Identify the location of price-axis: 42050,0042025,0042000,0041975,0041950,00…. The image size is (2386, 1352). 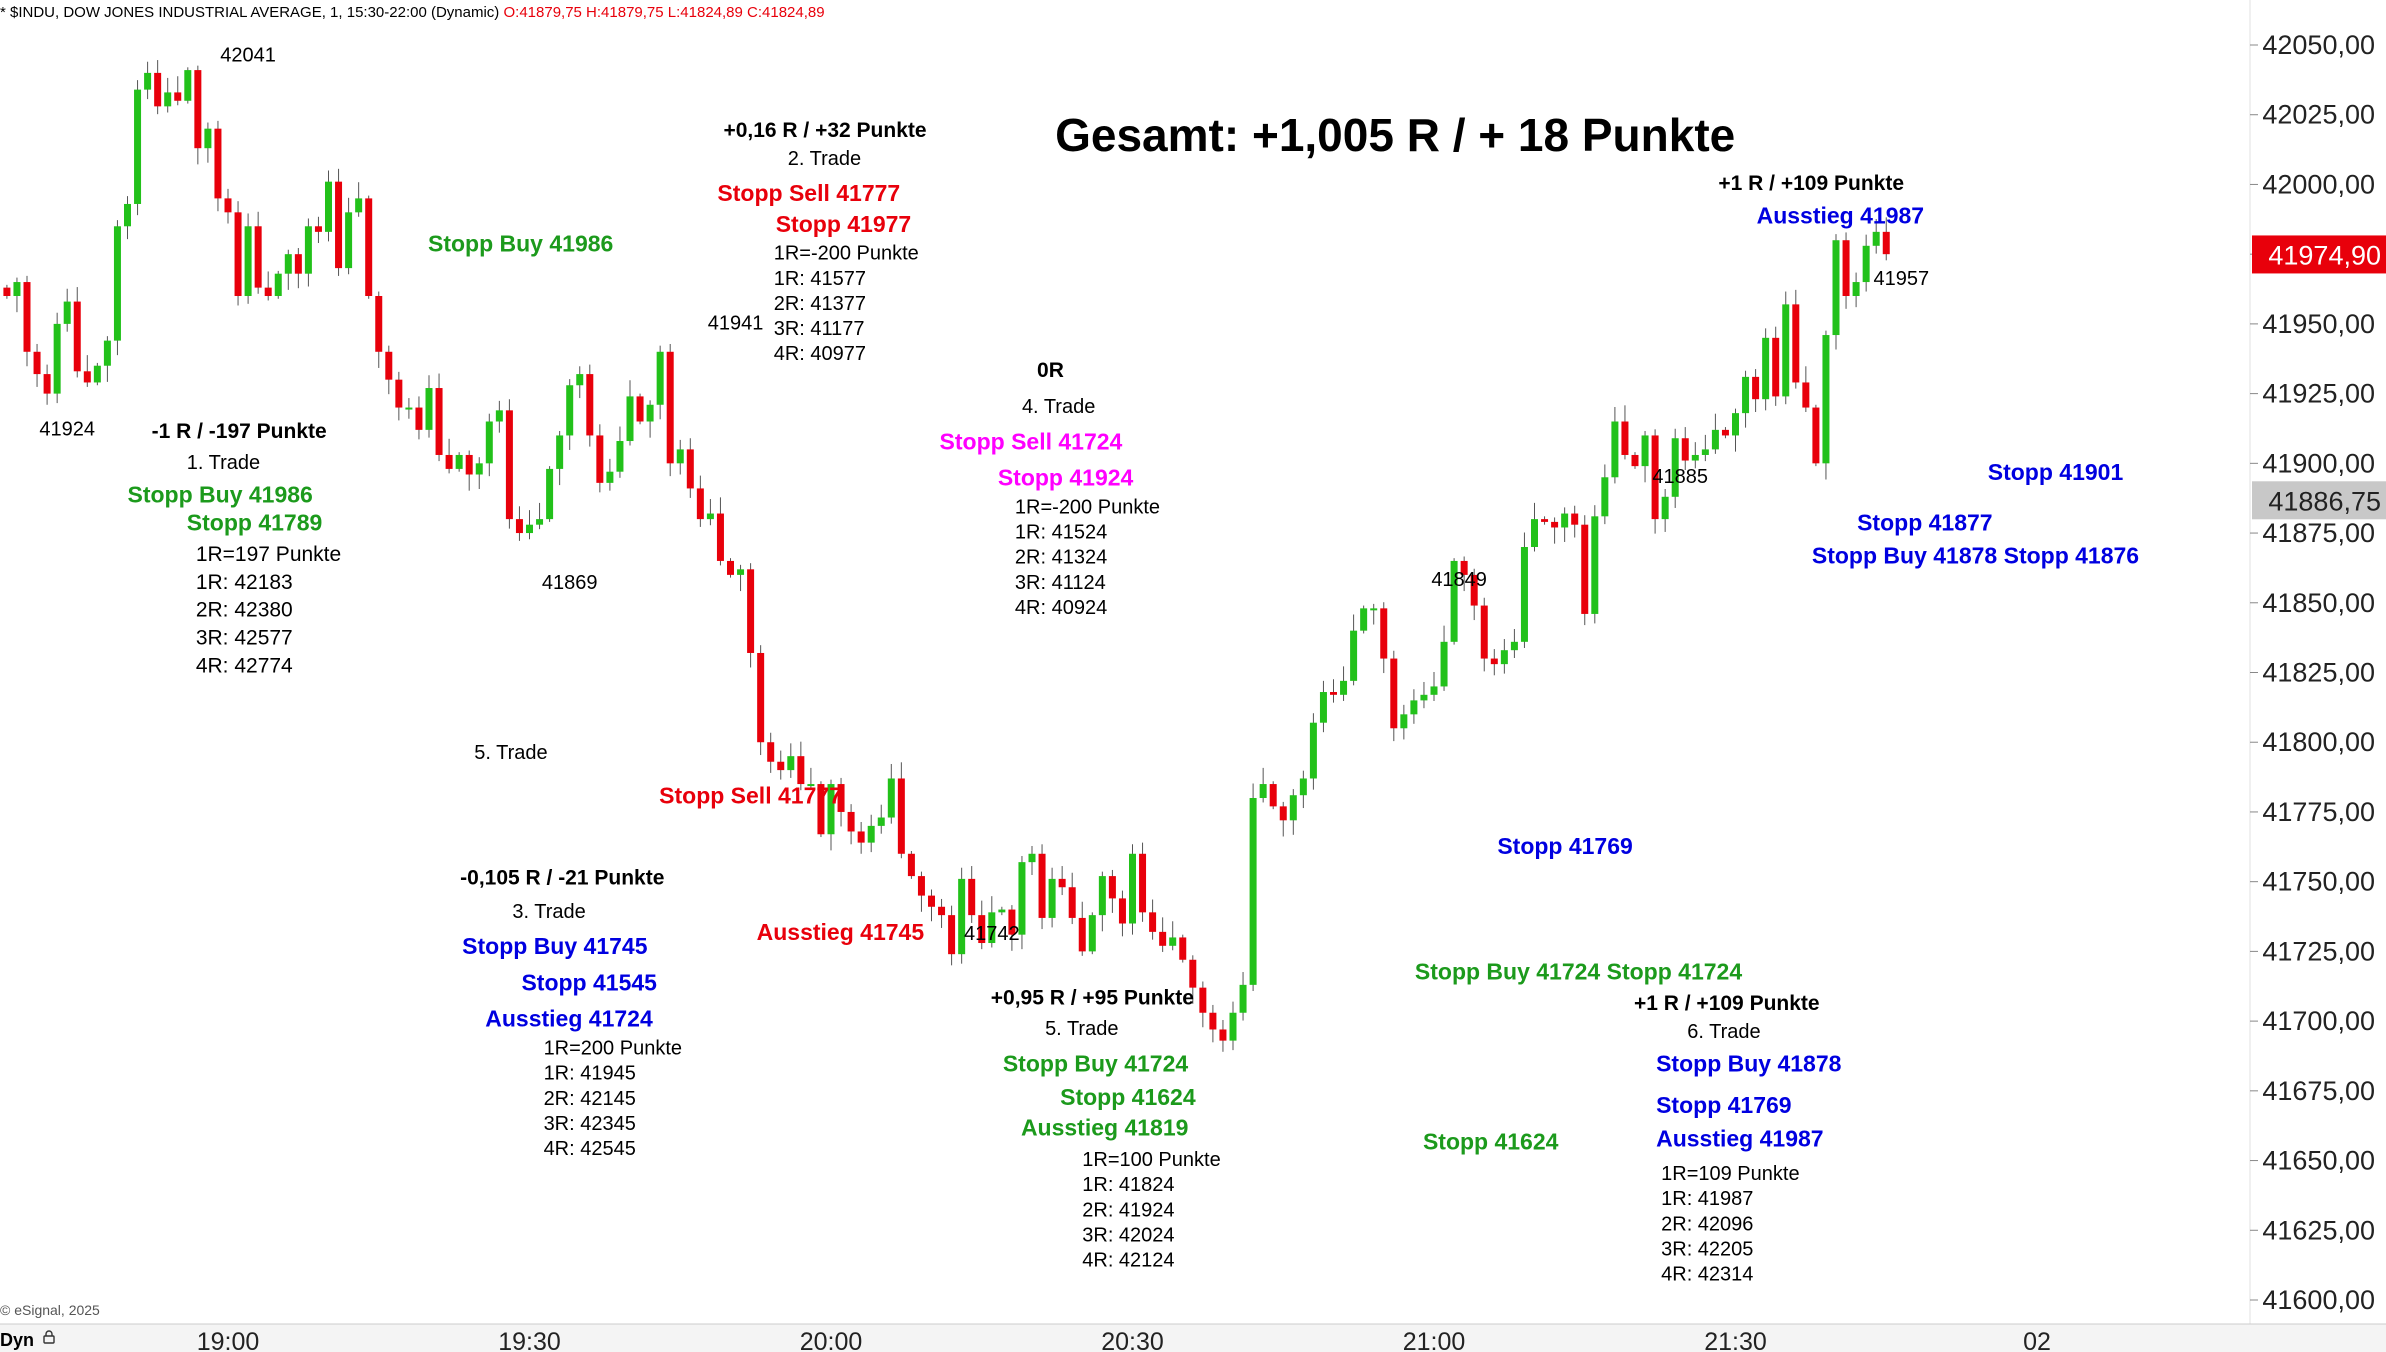
(2317, 662).